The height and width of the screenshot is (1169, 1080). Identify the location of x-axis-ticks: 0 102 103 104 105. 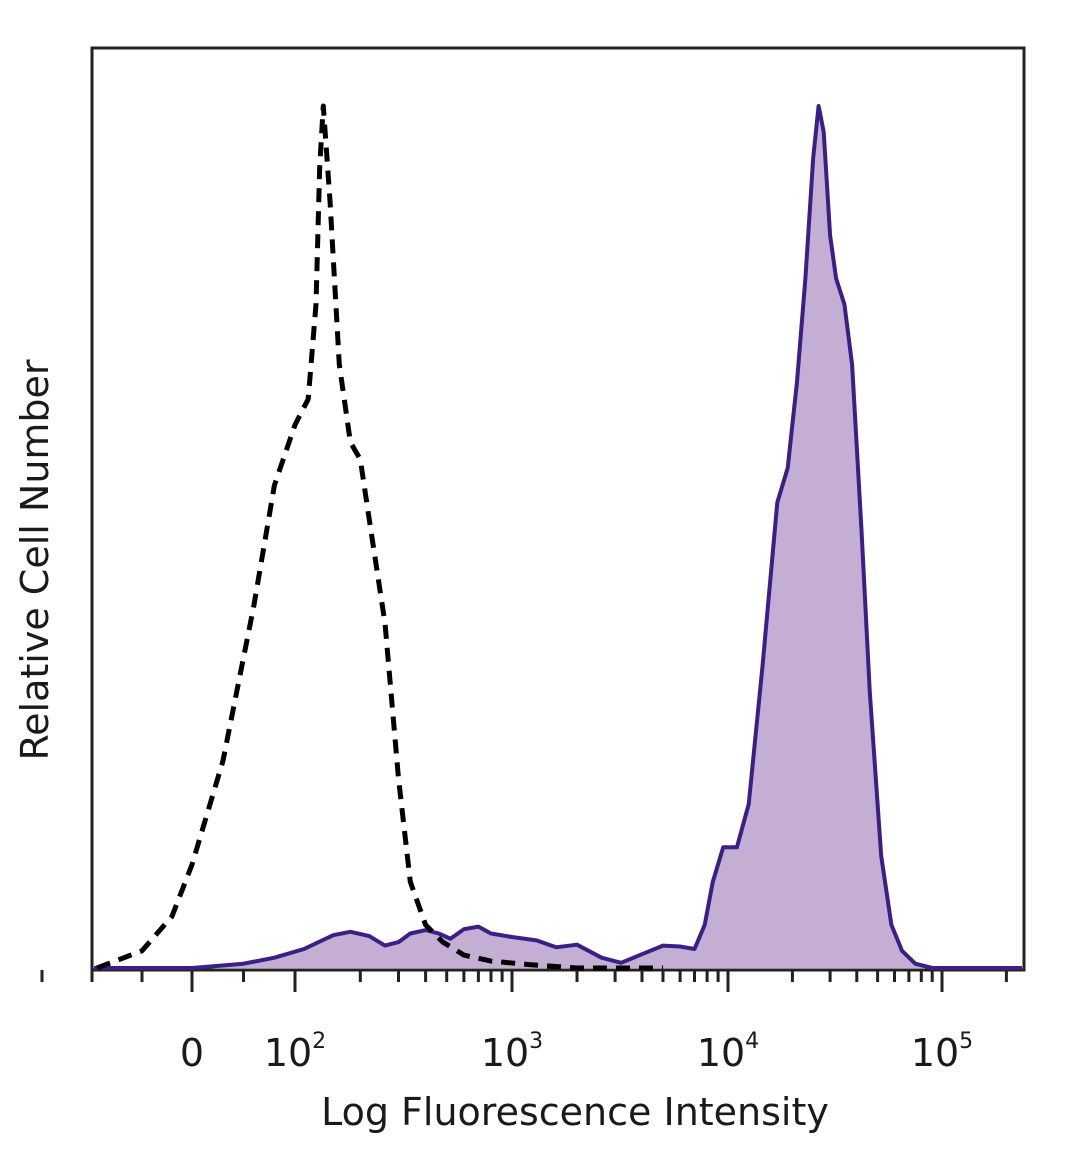
(524, 1022).